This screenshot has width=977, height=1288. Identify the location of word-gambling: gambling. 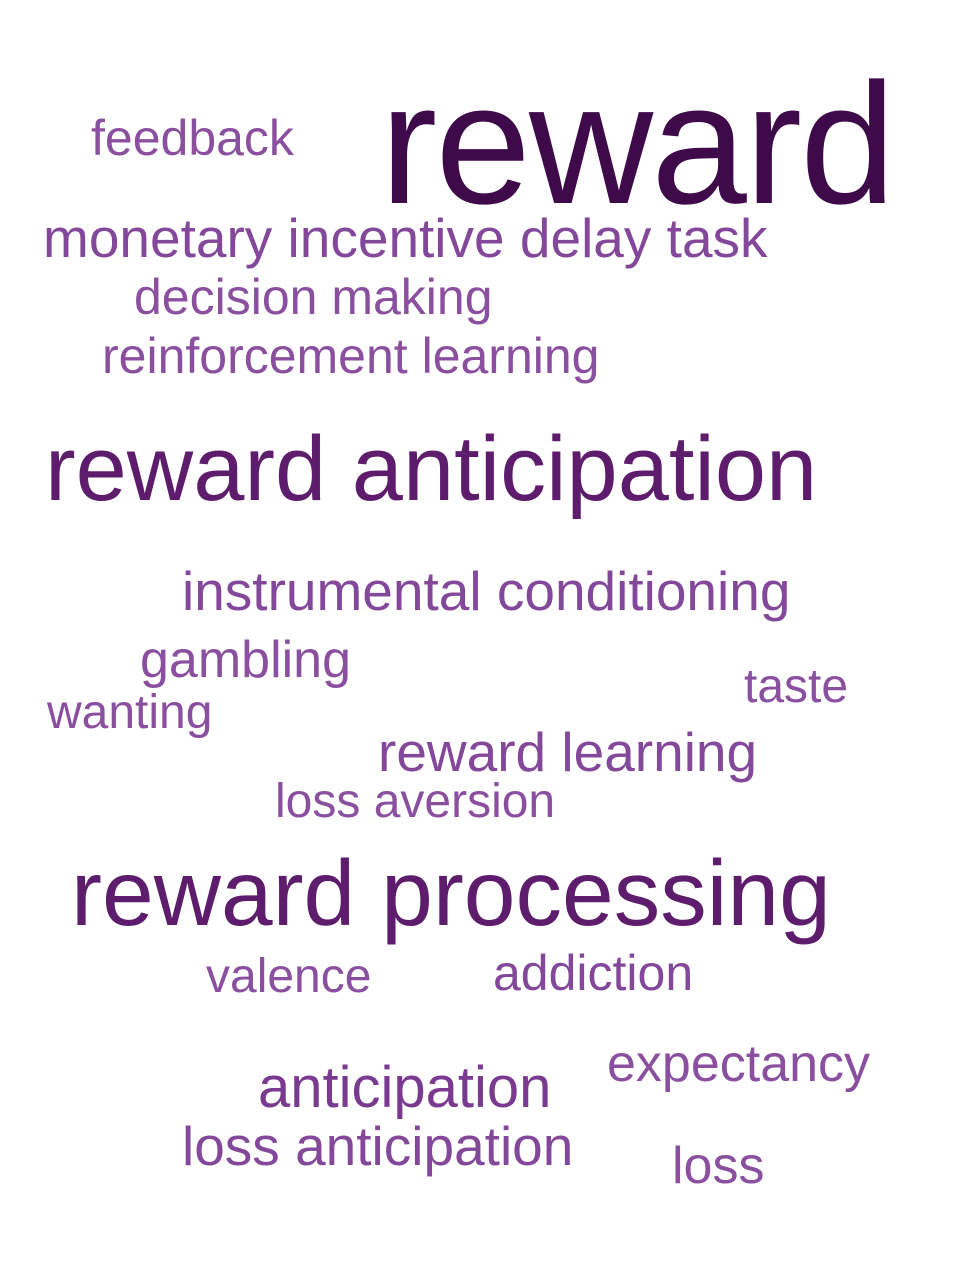
(246, 660).